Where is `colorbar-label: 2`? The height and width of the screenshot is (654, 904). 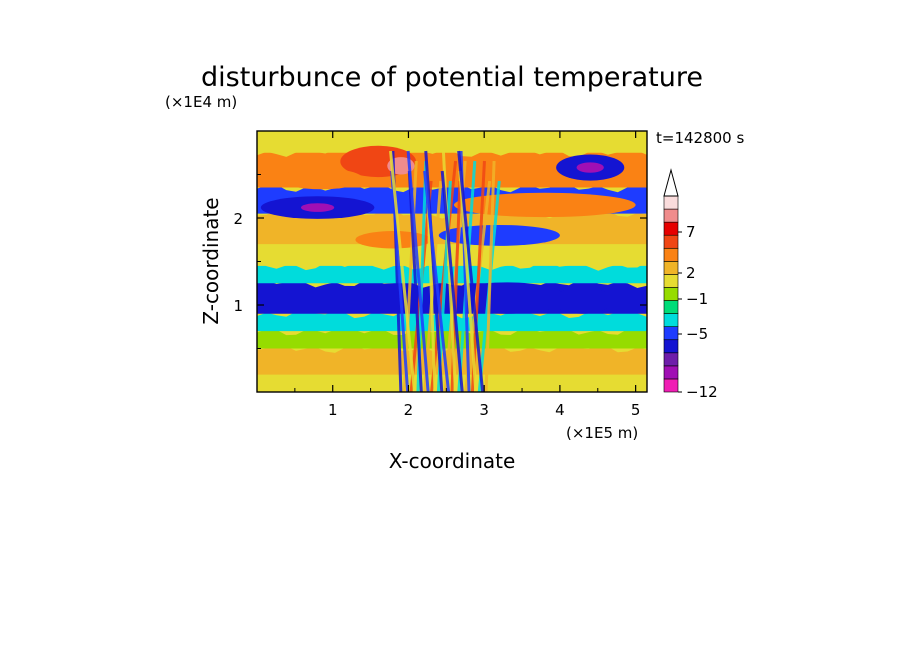
colorbar-label: 2 is located at coordinates (691, 273).